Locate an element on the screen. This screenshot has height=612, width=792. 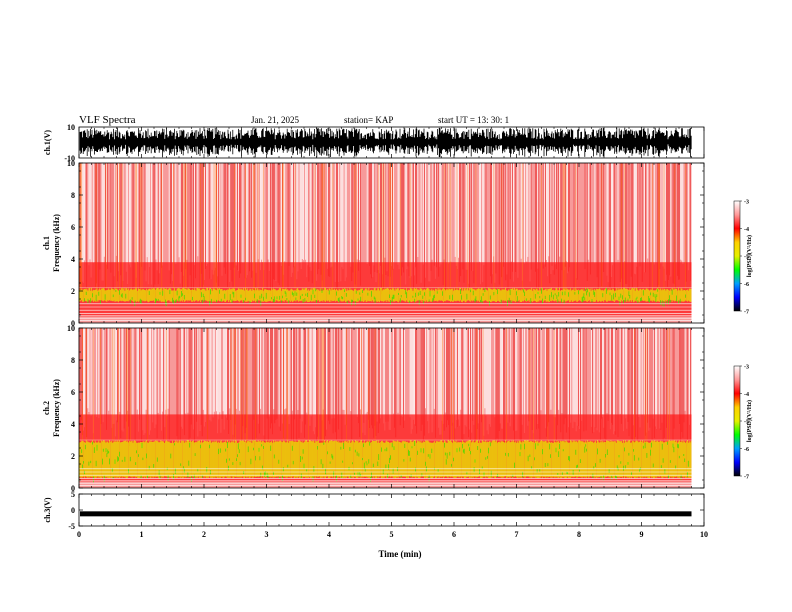
y-tick-label: -5 is located at coordinates (71, 526).